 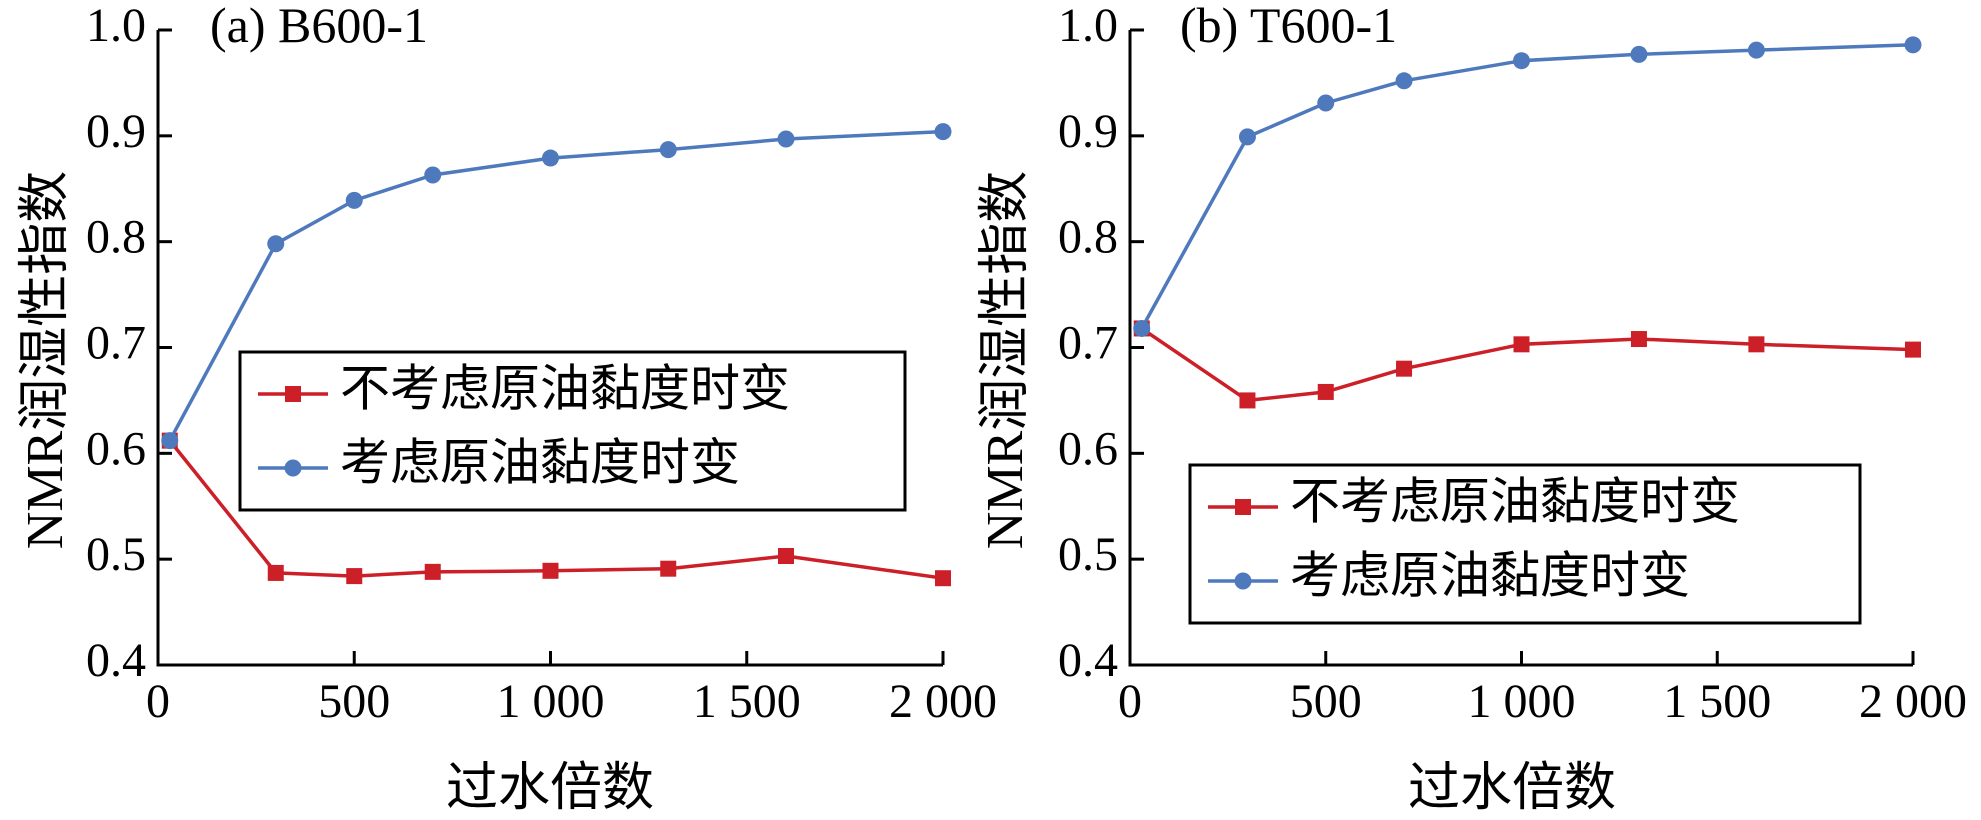 I want to click on y-tick-label-a-1: 0.5, so click(x=116, y=554).